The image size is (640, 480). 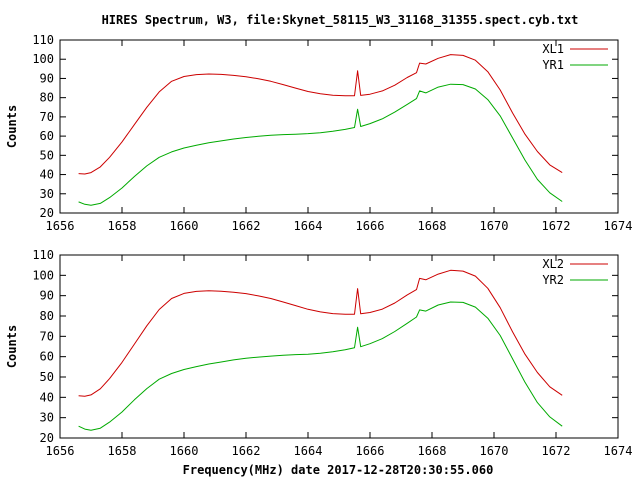 I want to click on legend-label: YR1, so click(x=553, y=65).